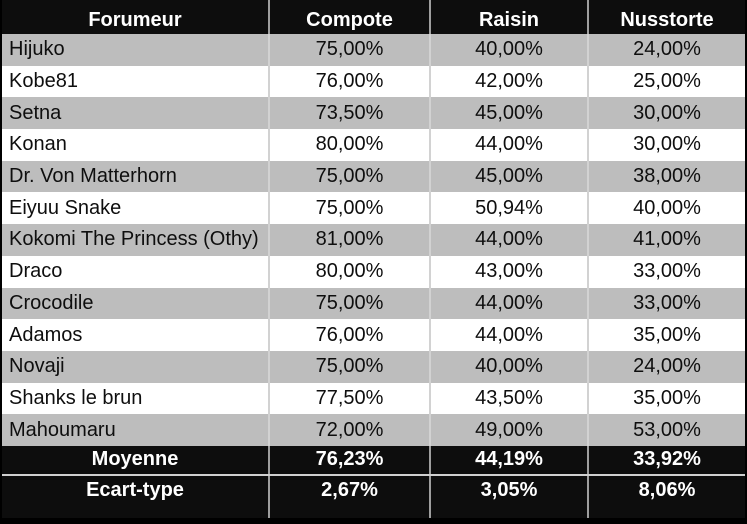 Image resolution: width=747 pixels, height=524 pixels. What do you see at coordinates (509, 398) in the screenshot?
I see `raisin-value-cell: 43,50%` at bounding box center [509, 398].